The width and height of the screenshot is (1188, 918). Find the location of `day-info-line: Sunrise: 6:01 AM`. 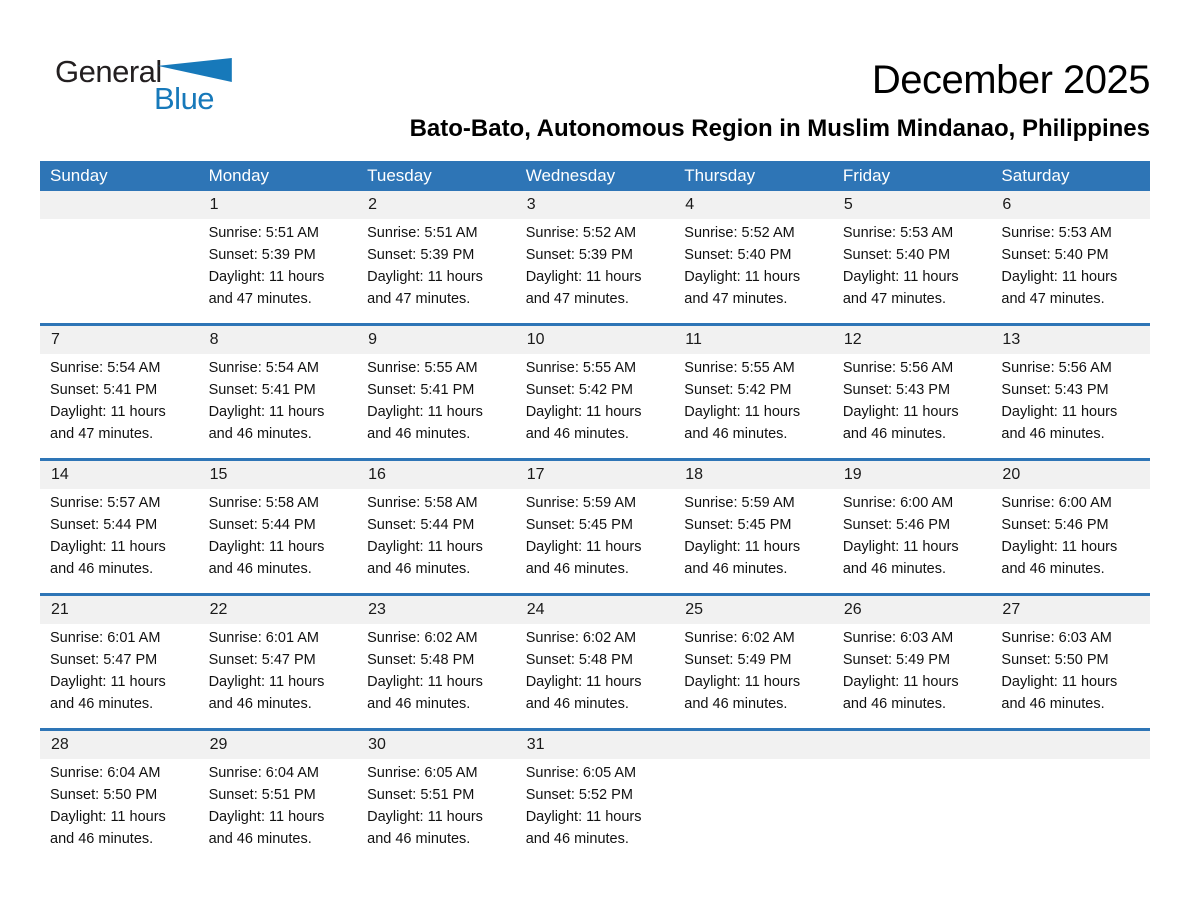

day-info-line: Sunrise: 6:01 AM is located at coordinates (263, 638).